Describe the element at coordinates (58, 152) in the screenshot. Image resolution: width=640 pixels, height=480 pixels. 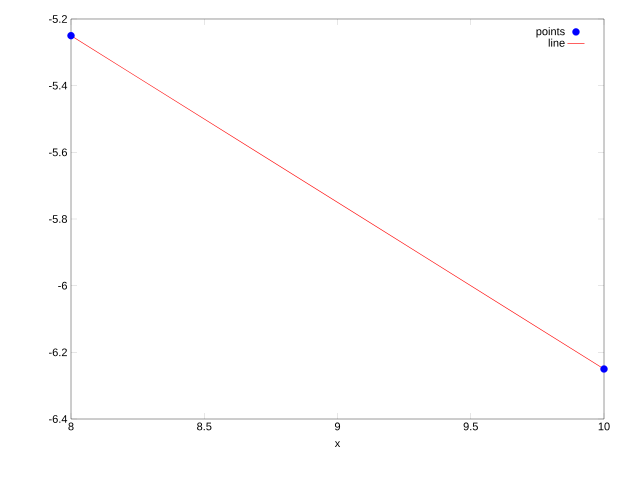
I see `y-tick-label: -5.6` at that location.